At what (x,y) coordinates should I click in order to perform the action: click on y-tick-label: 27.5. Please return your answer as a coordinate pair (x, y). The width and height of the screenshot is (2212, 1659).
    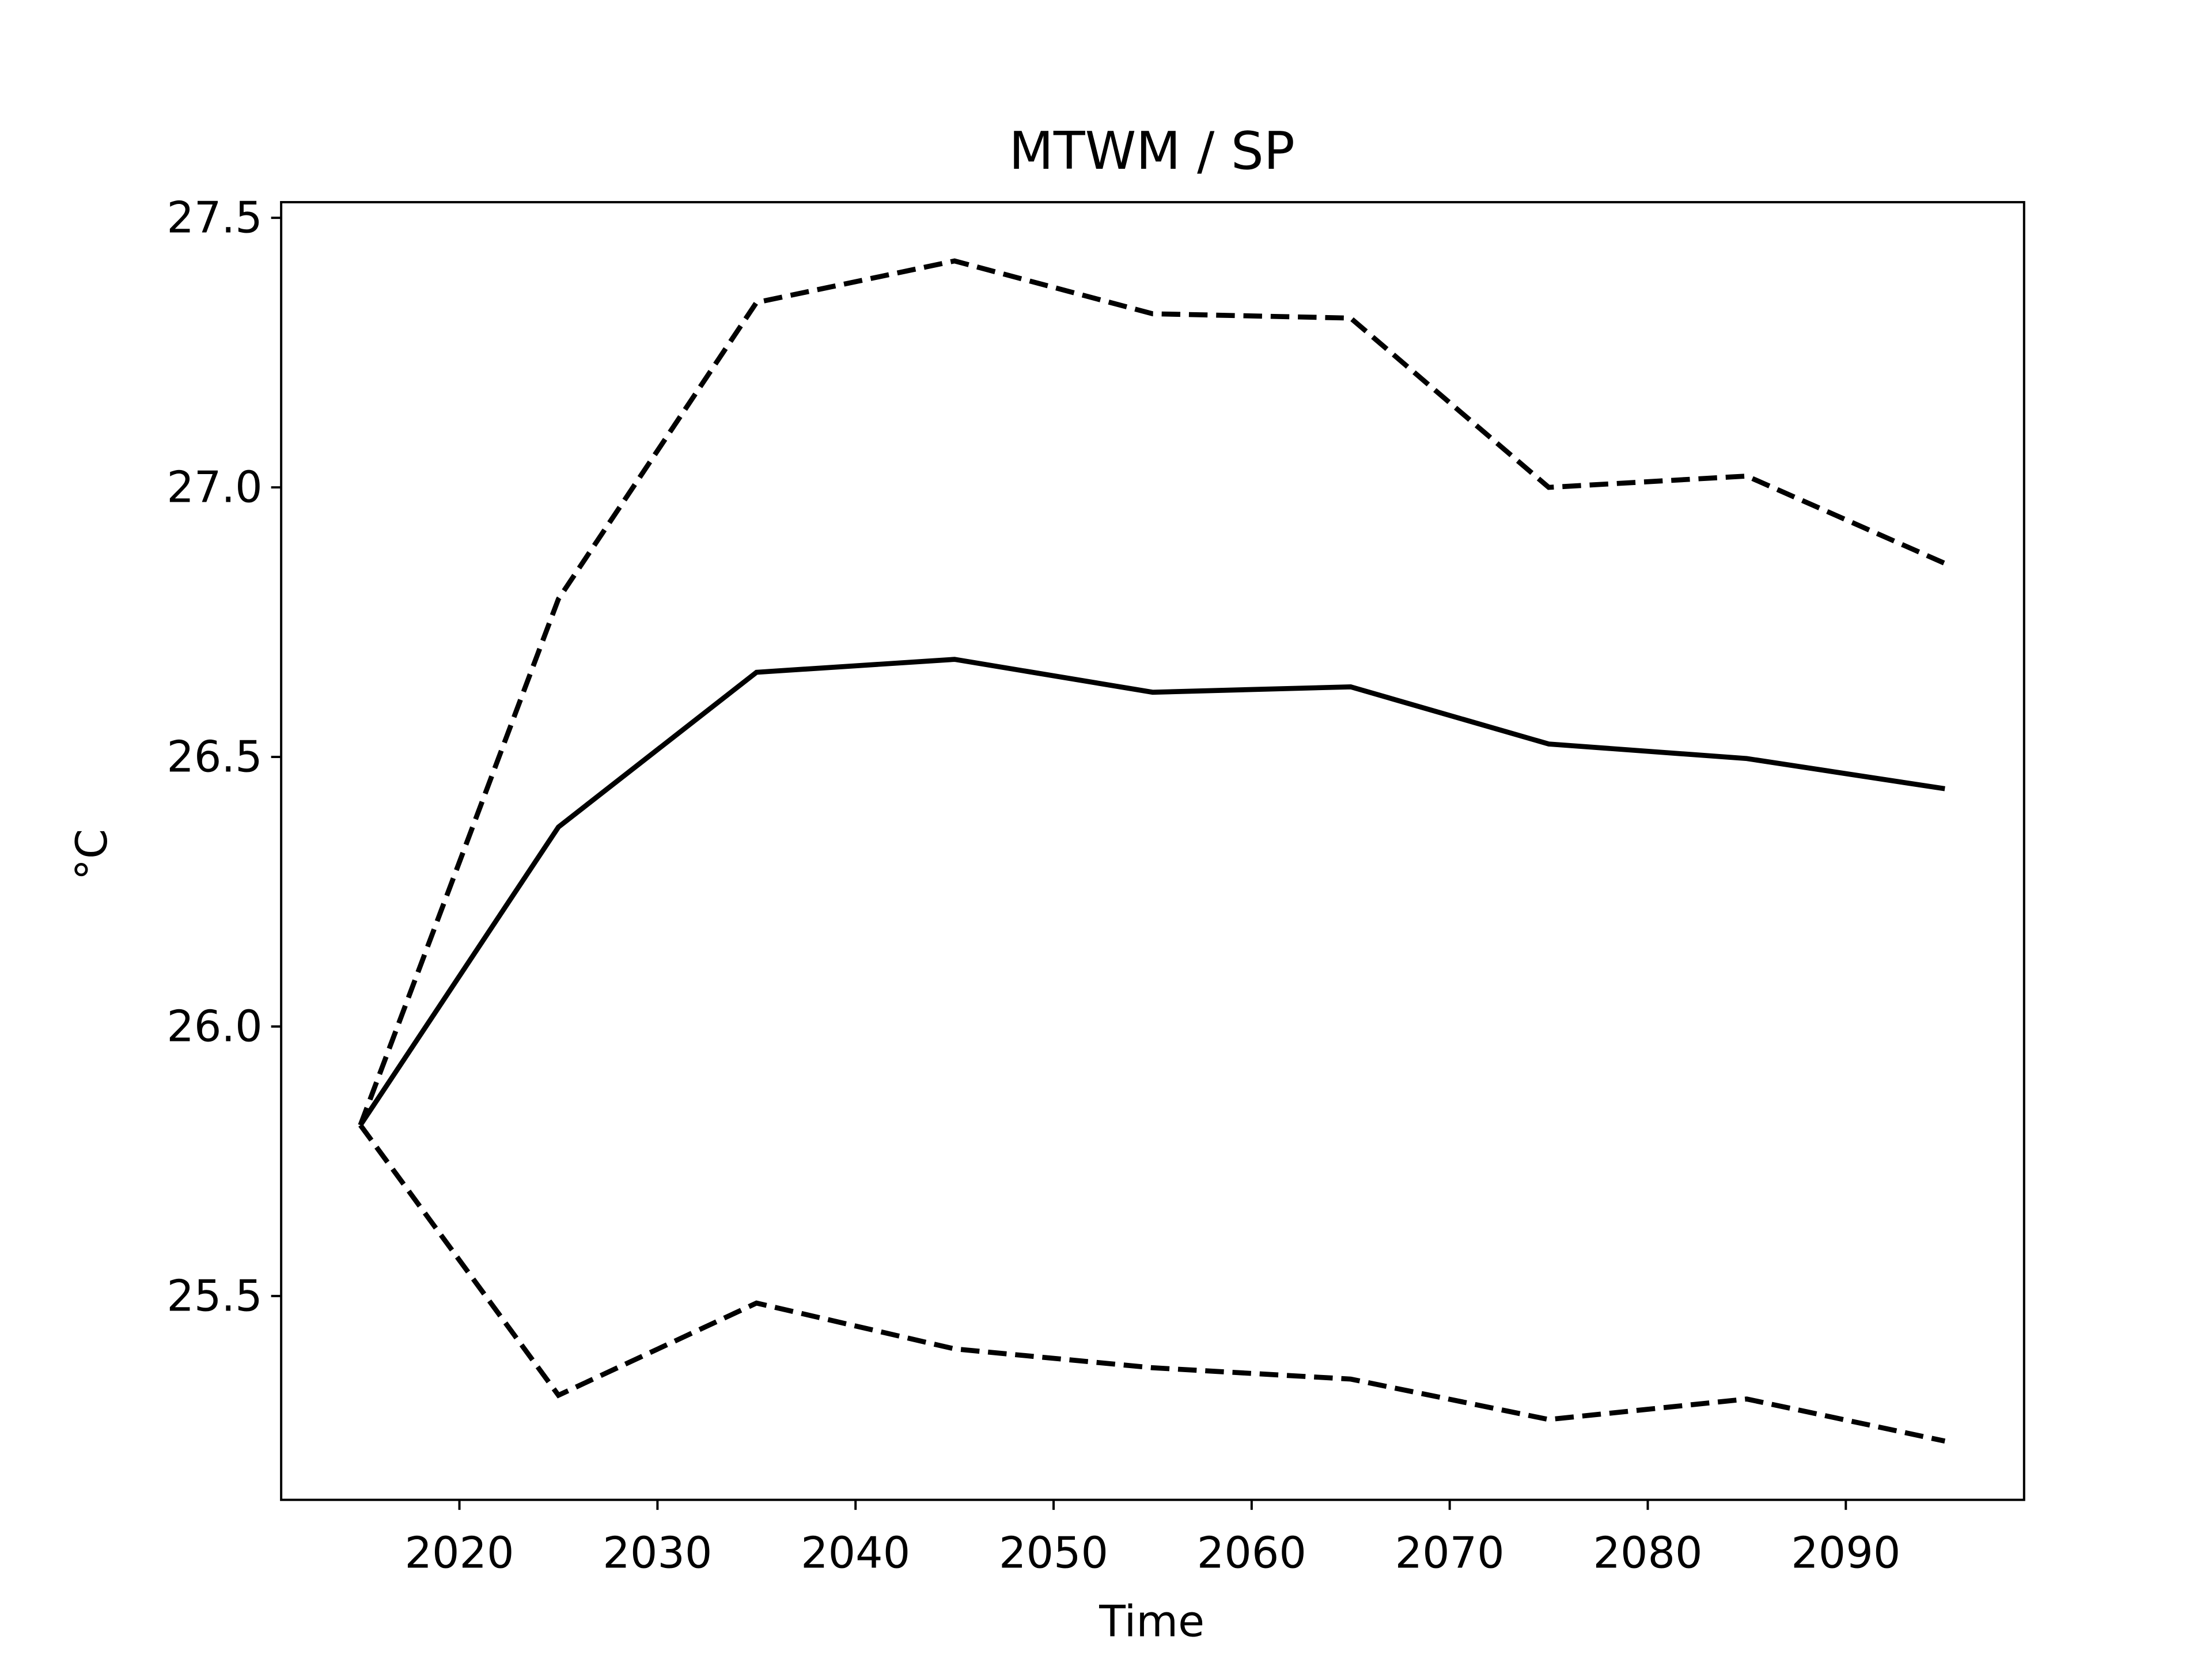
    Looking at the image, I should click on (214, 218).